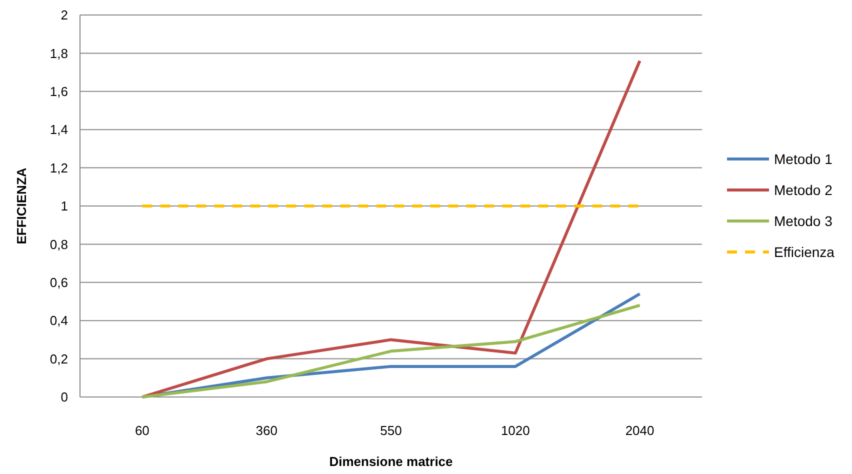 This screenshot has width=852, height=474. I want to click on legend-label: Metodo 1, so click(803, 158).